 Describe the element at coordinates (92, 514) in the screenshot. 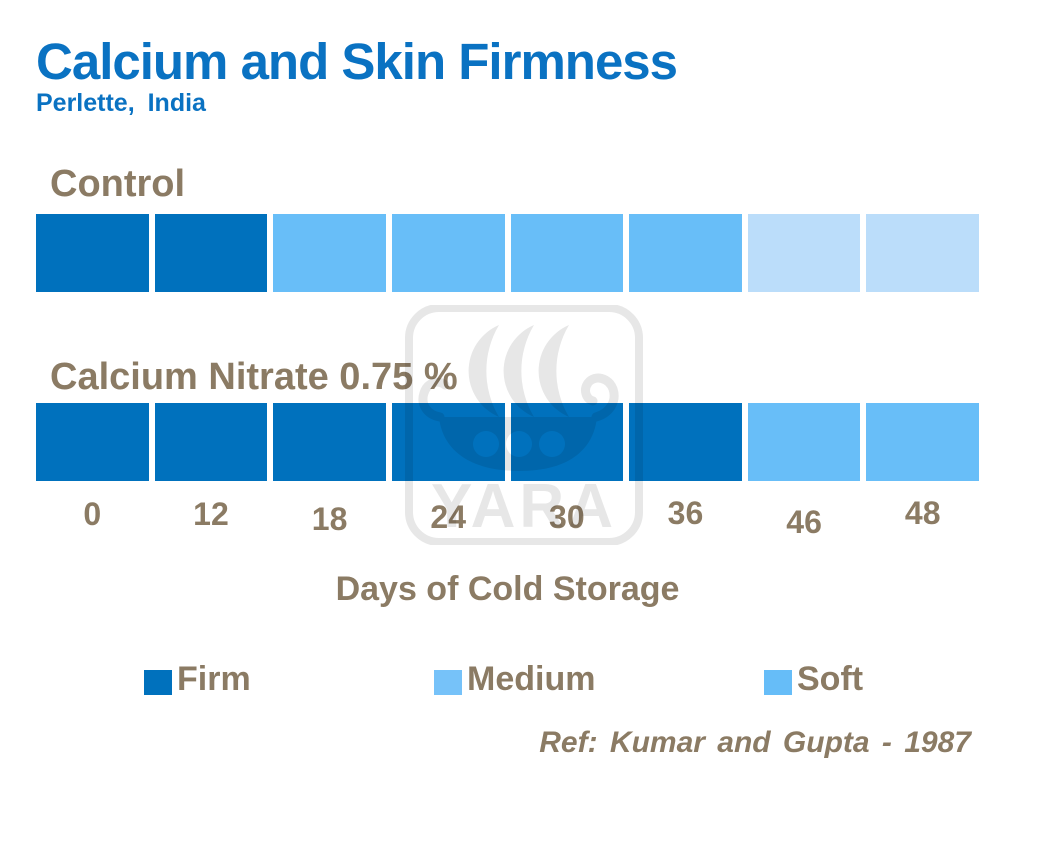

I see `x-axis-tick: 0` at that location.